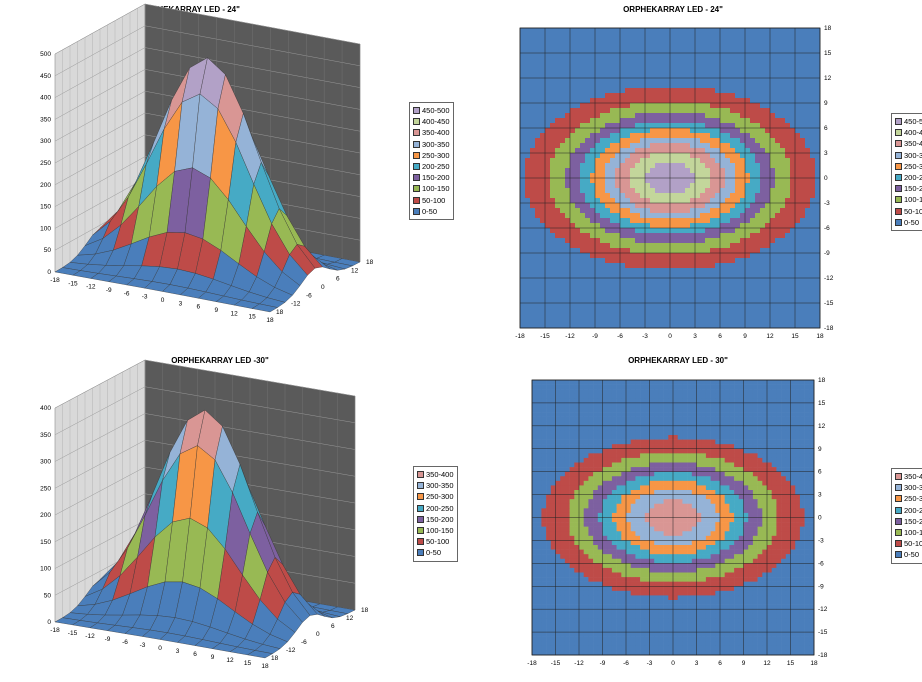  What do you see at coordinates (55, 630) in the screenshot?
I see `x-tick-label: -18` at bounding box center [55, 630].